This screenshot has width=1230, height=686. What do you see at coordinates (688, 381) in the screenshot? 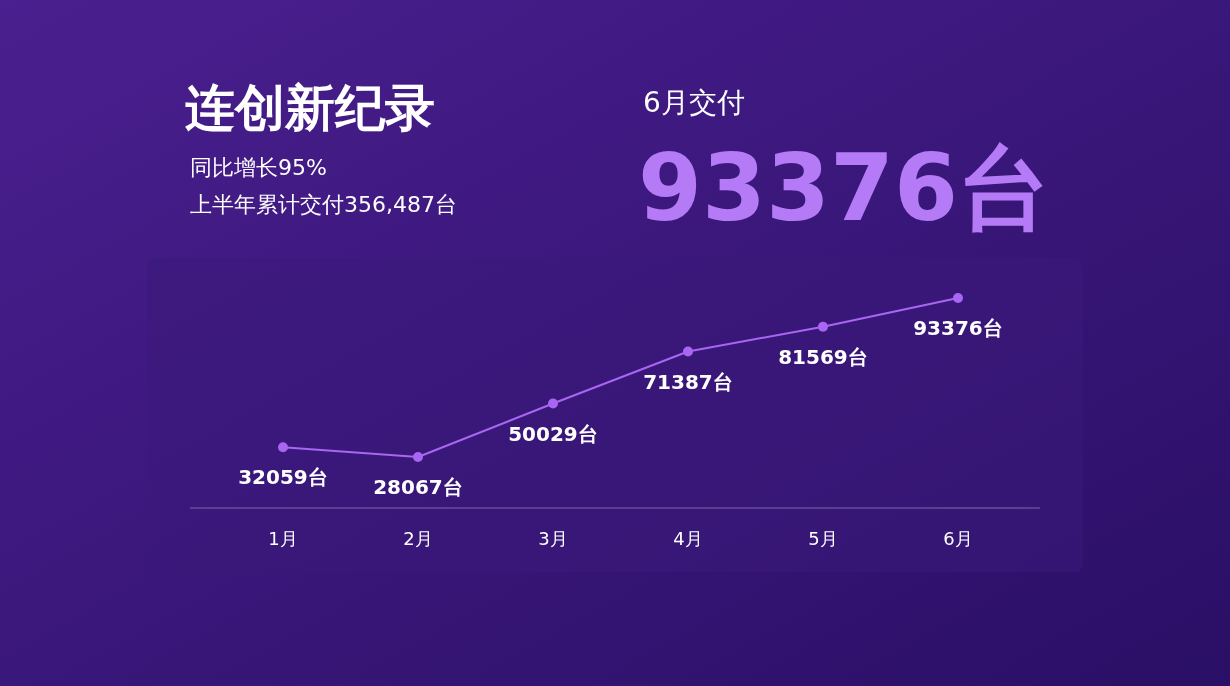
I see `data-label: 71387台` at bounding box center [688, 381].